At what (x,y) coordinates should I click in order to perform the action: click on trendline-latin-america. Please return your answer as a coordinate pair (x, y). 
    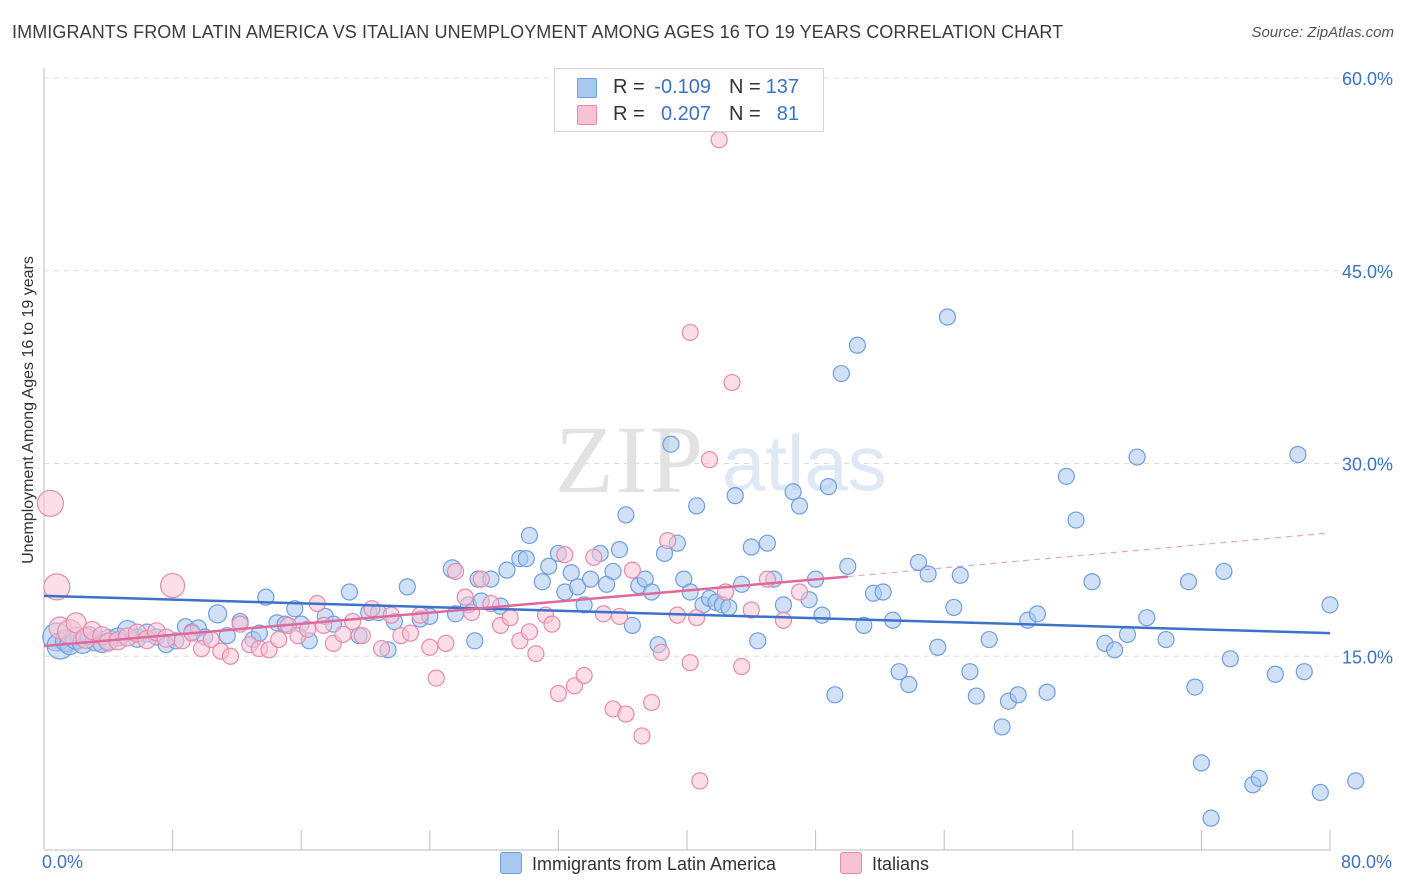
    Looking at the image, I should click on (687, 614).